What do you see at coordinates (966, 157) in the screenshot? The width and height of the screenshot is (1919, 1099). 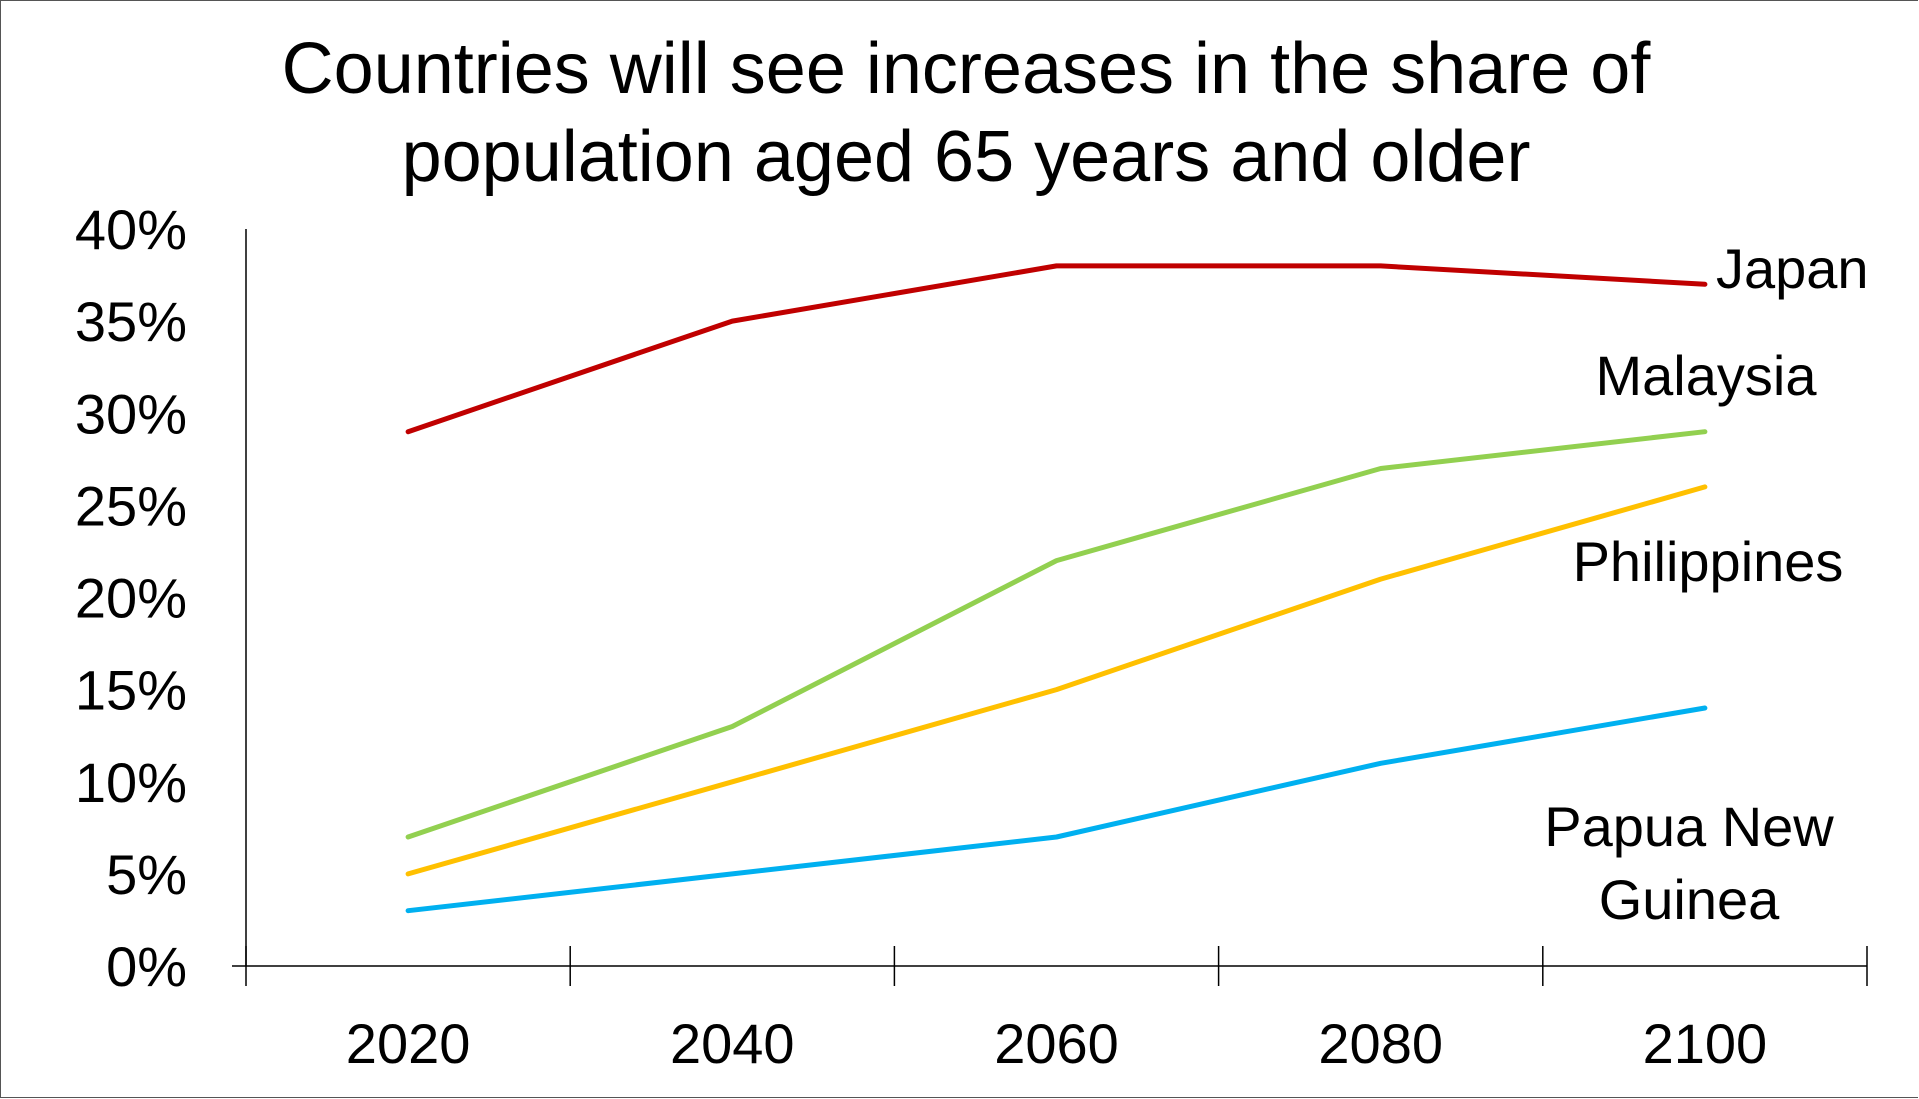 I see `chart-title-line: population aged 65 years and older` at bounding box center [966, 157].